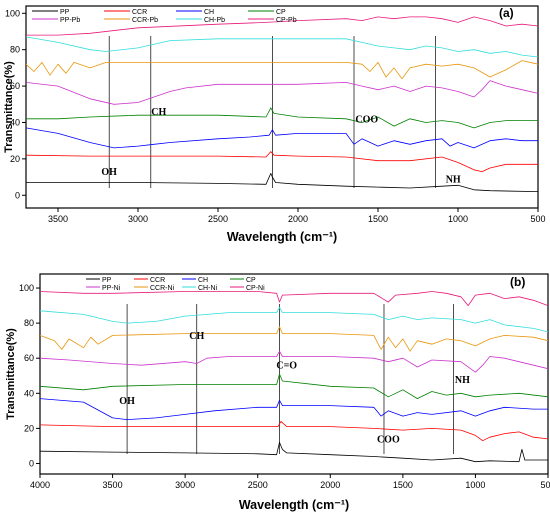 Image resolution: width=550 pixels, height=514 pixels. Describe the element at coordinates (294, 339) in the screenshot. I see `series-line-ccr-ni` at that location.